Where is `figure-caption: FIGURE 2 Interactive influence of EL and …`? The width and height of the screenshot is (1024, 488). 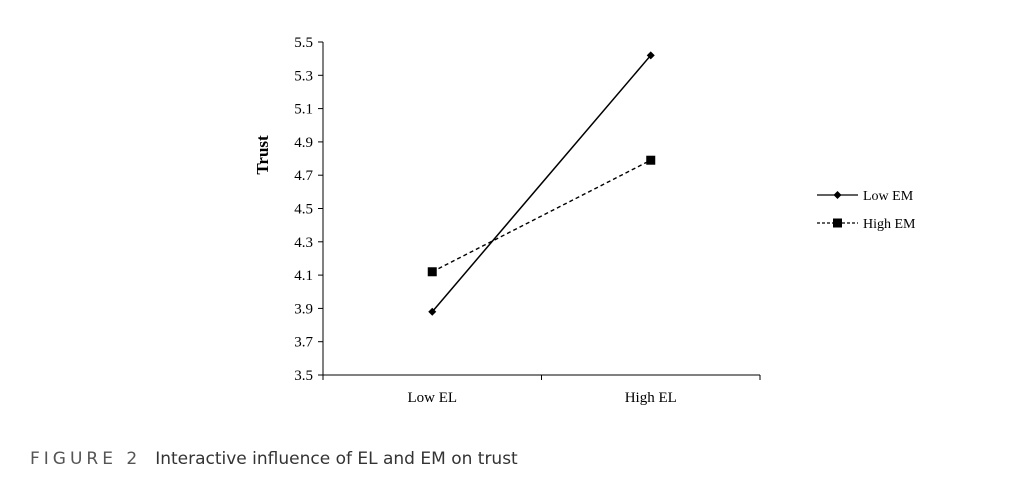
figure-caption: FIGURE 2 Interactive influence of EL and … is located at coordinates (274, 459).